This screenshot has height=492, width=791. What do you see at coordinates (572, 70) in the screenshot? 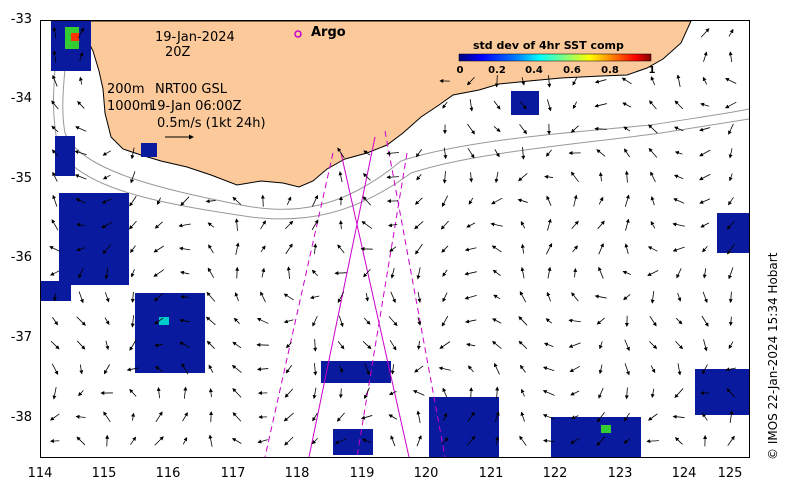
I see `colorbar-tick: 0.6` at bounding box center [572, 70].